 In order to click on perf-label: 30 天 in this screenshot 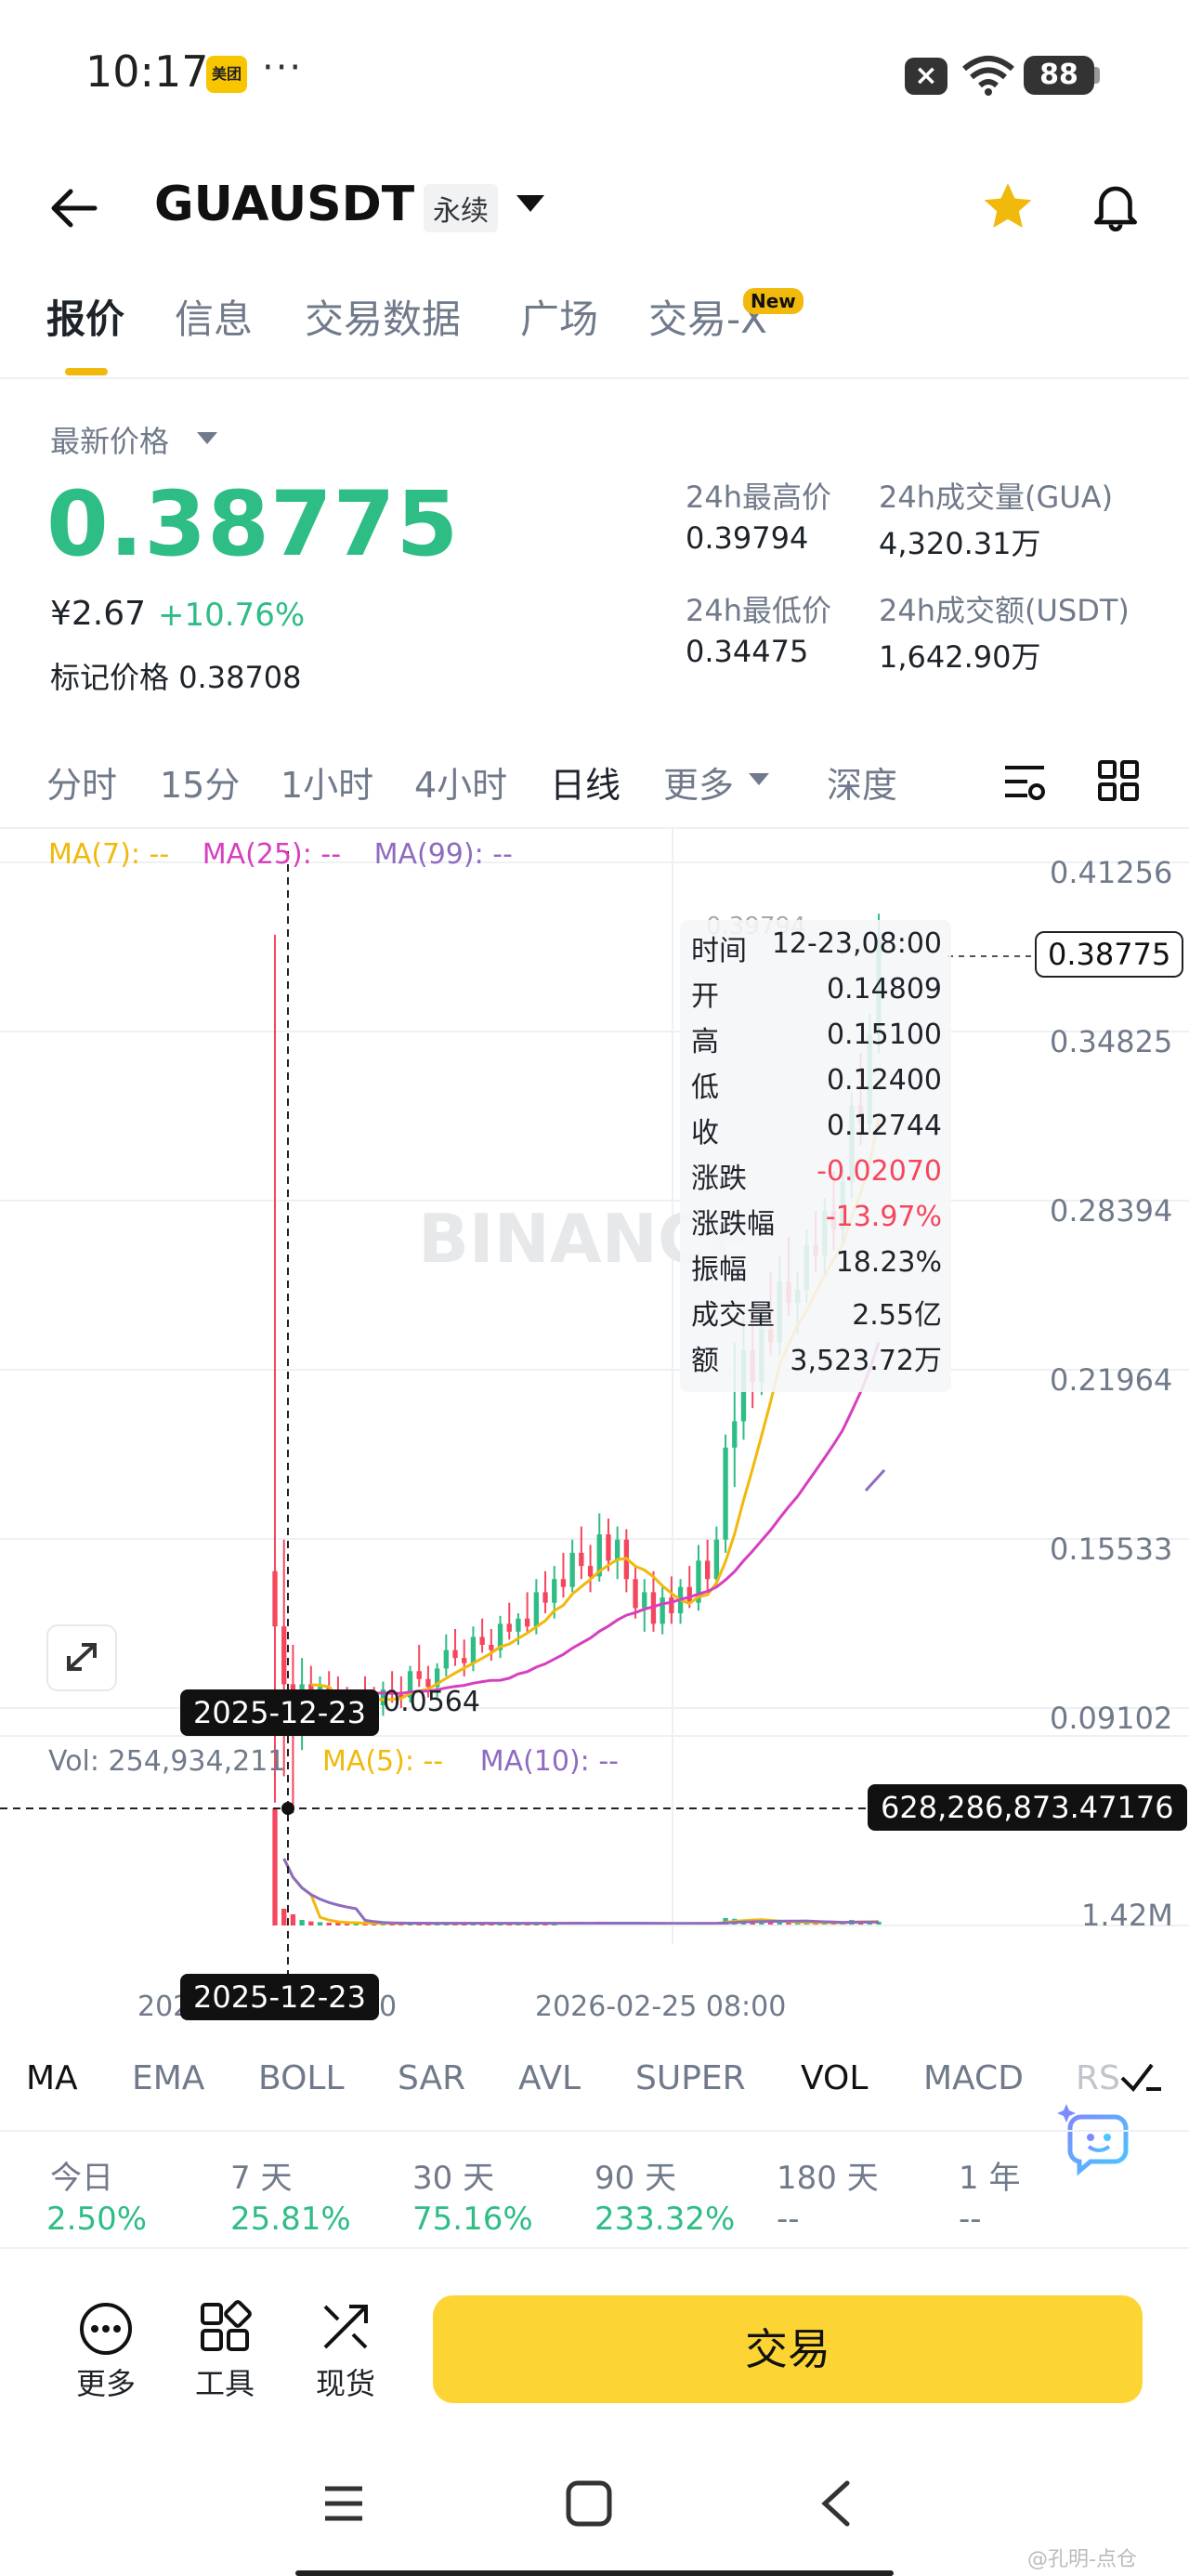, I will do `click(454, 2178)`.